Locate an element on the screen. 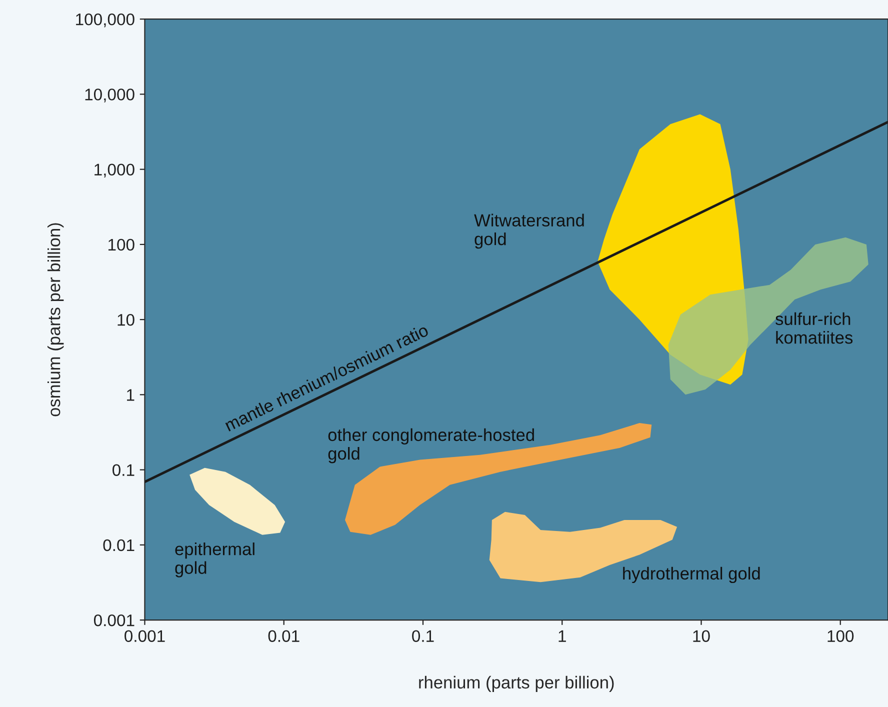  y-axis-title: osmium (parts per billion) is located at coordinates (55, 319).